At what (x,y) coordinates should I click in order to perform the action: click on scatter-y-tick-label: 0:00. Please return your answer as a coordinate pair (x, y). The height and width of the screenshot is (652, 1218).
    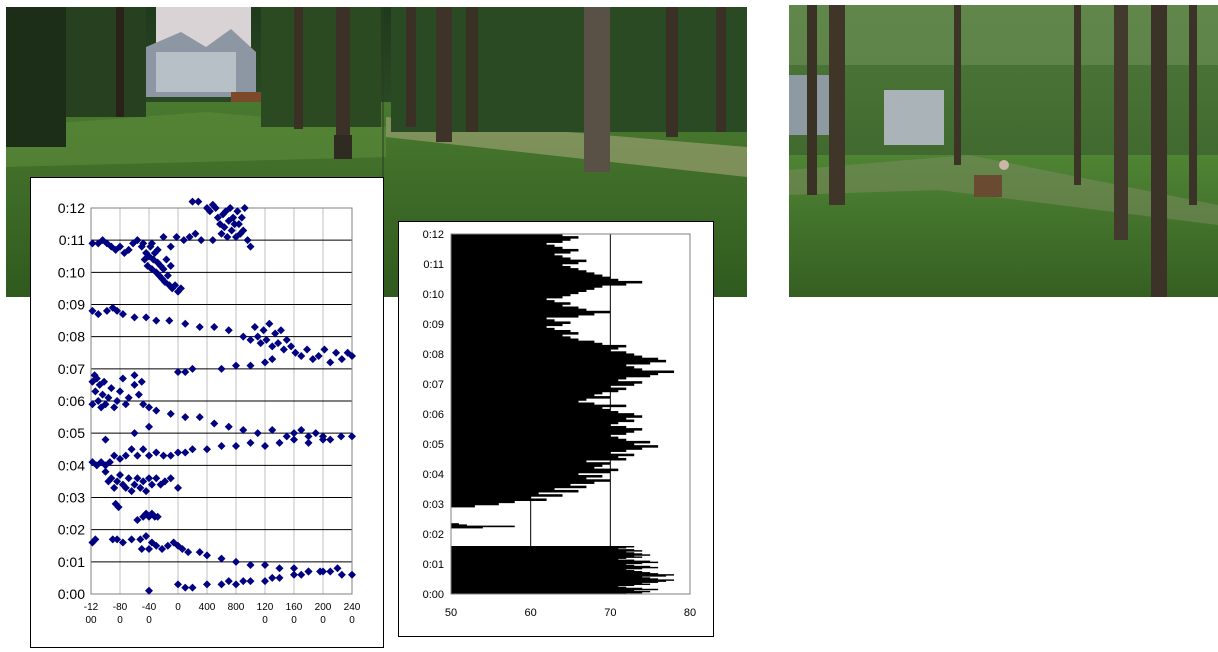
    Looking at the image, I should click on (71, 594).